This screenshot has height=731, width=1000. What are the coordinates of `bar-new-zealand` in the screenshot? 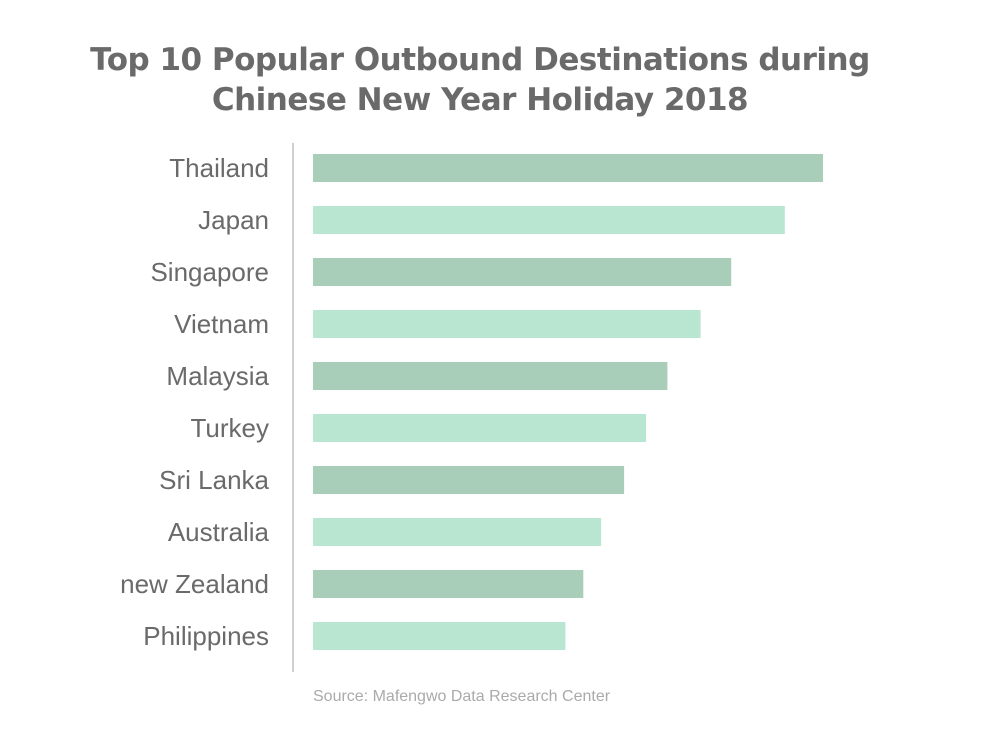 It's located at (448, 584).